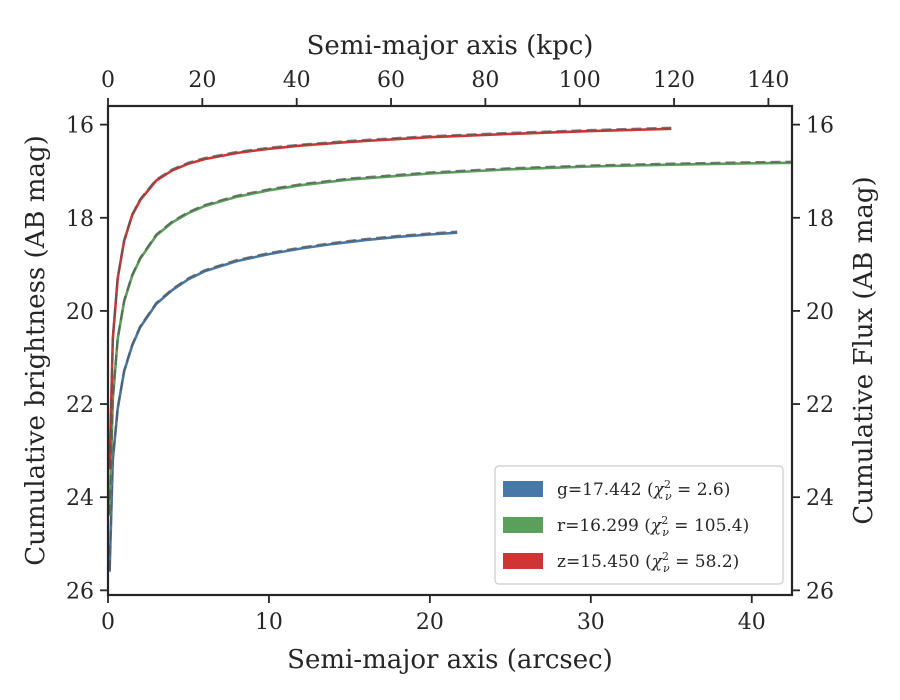  I want to click on legend-text-part: z=15.450 (, so click(604, 562).